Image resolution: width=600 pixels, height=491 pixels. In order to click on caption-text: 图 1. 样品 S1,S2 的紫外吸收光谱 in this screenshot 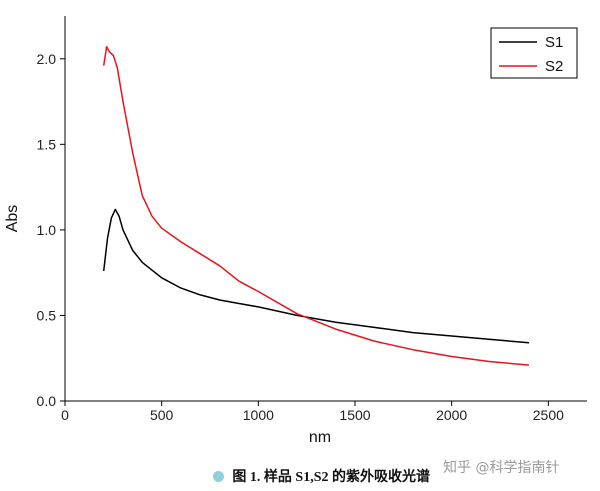, I will do `click(331, 477)`.